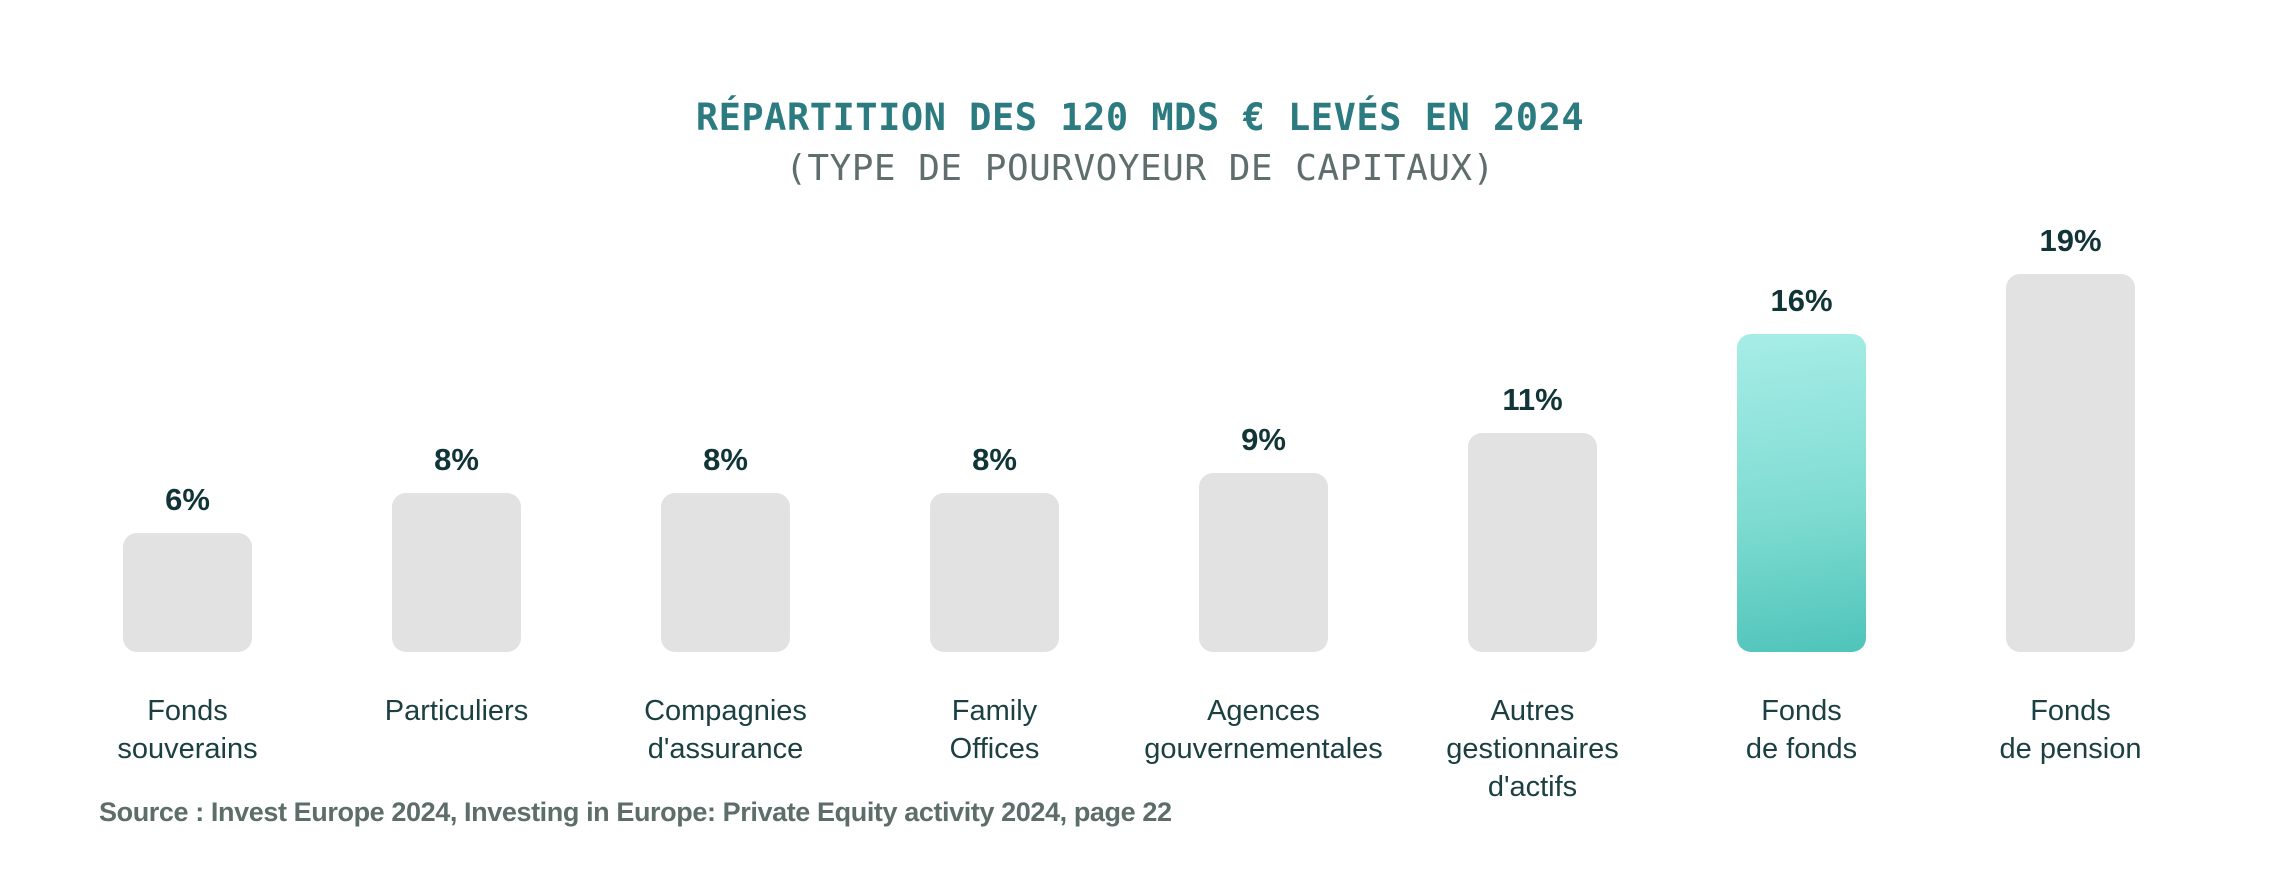 The height and width of the screenshot is (890, 2280). What do you see at coordinates (1140, 117) in the screenshot?
I see `chart-title: RÉPARTITION DES 120 MDS € LEVÉS EN 2024` at bounding box center [1140, 117].